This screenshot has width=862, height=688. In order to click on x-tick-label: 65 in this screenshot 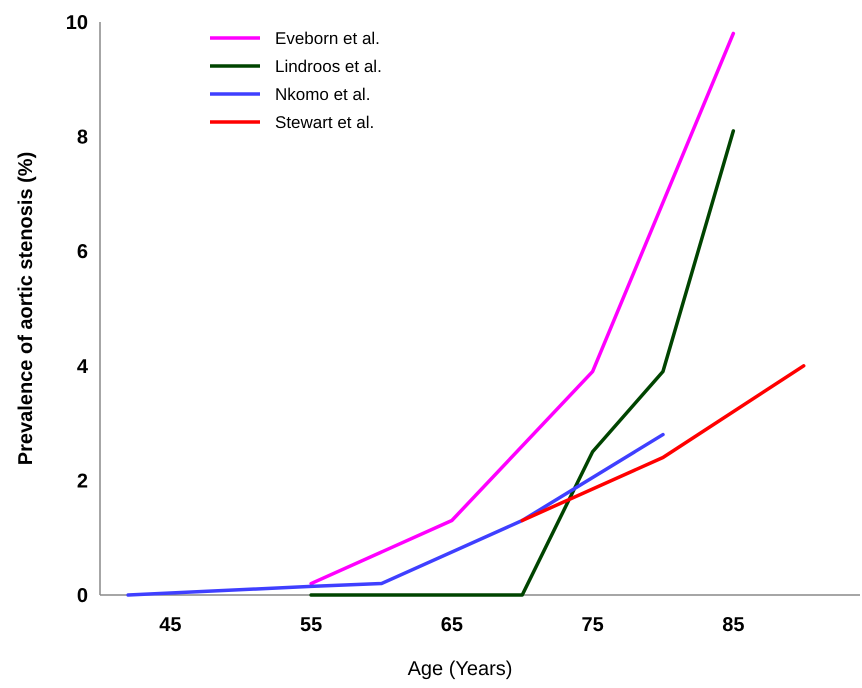, I will do `click(451, 625)`.